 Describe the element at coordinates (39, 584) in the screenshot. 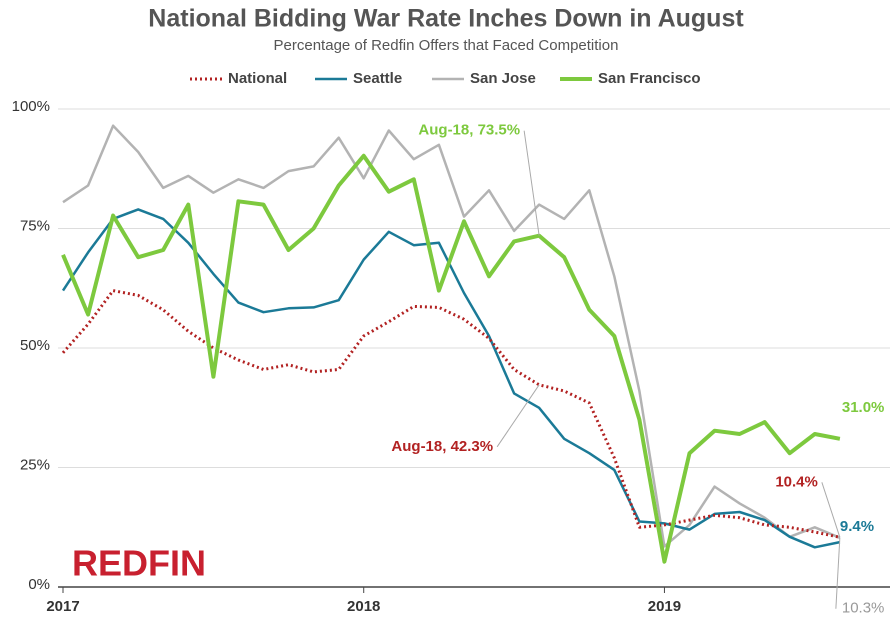

I see `y-tick-label: 0%` at that location.